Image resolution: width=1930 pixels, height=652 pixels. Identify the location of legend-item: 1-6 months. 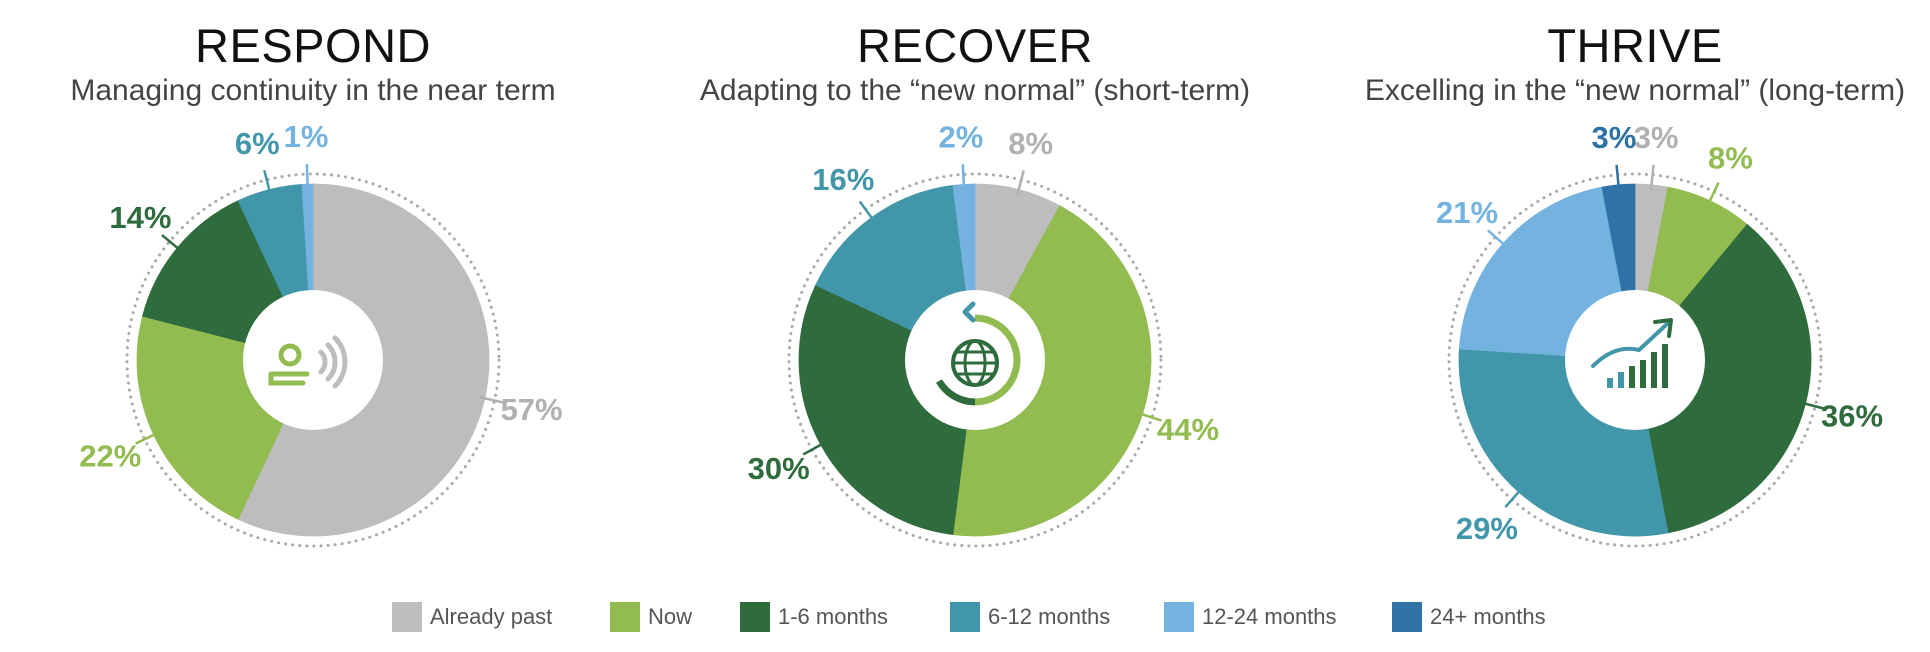
(814, 617).